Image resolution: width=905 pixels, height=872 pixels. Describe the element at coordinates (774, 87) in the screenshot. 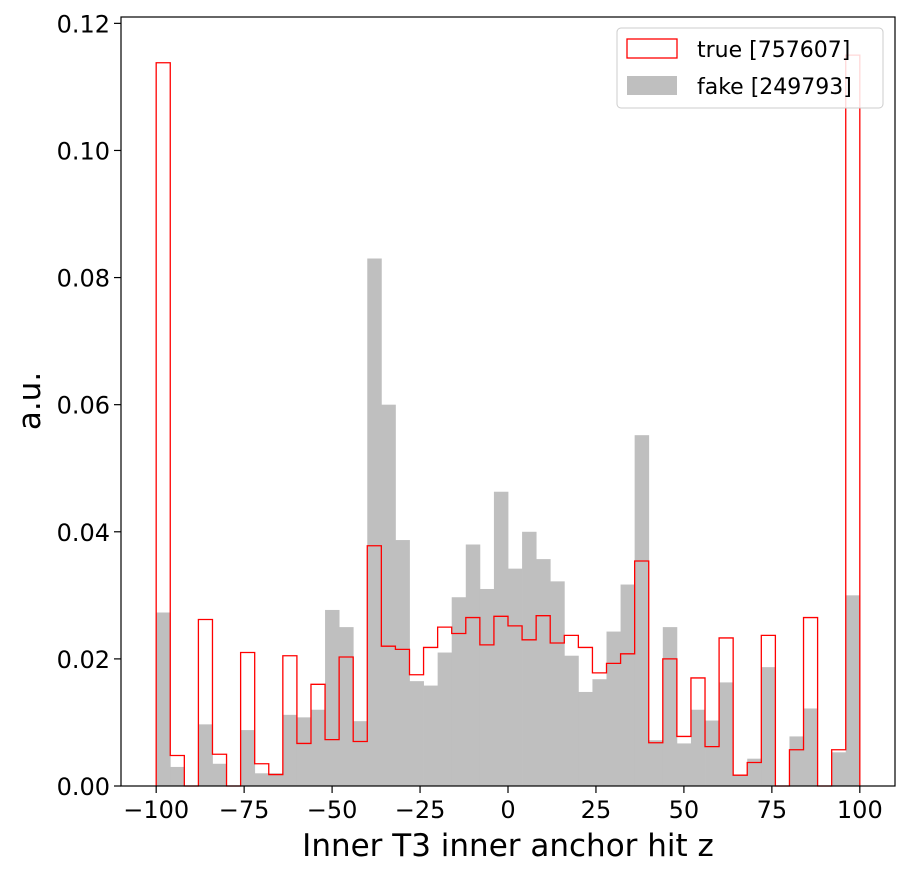

I see `legend-fake-label: fake [249793]` at that location.